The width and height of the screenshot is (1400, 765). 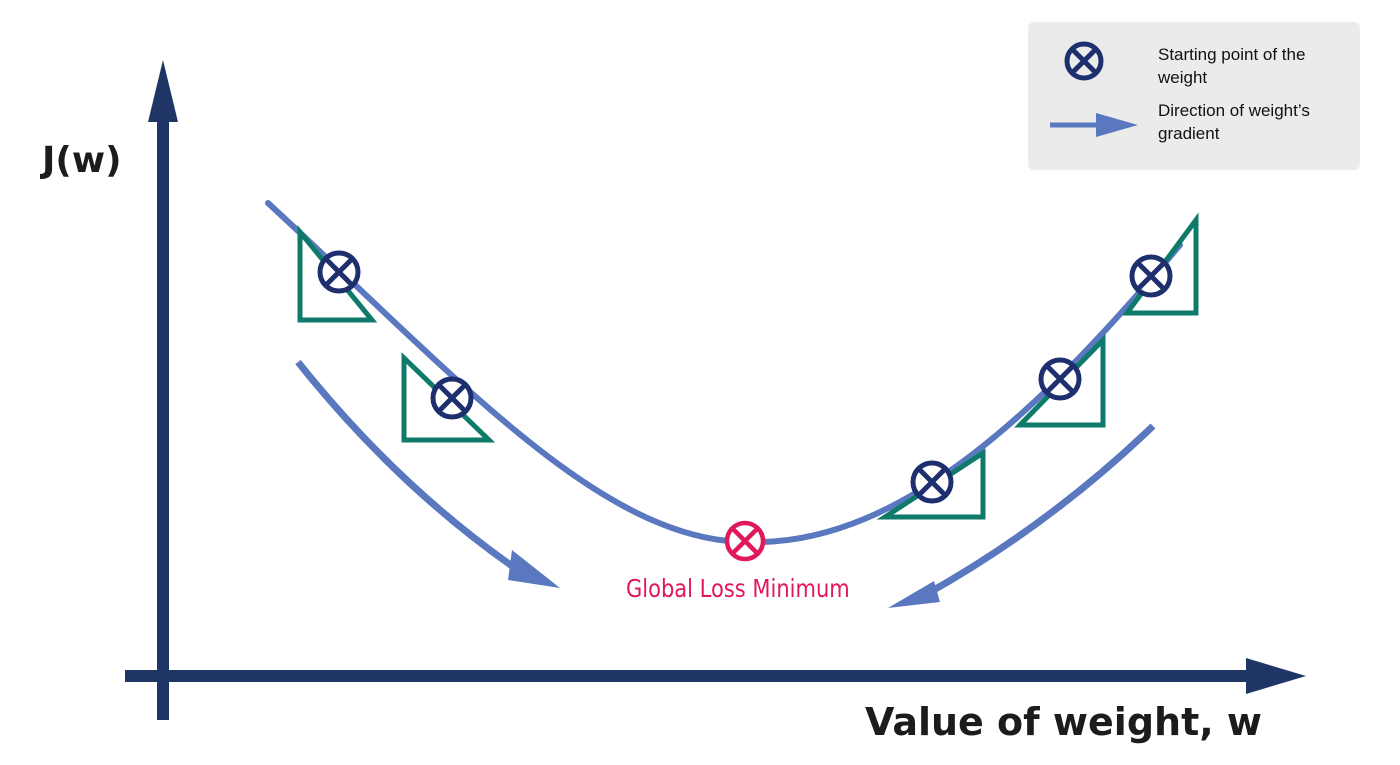 What do you see at coordinates (534, 569) in the screenshot?
I see `left-arrowhead-icon` at bounding box center [534, 569].